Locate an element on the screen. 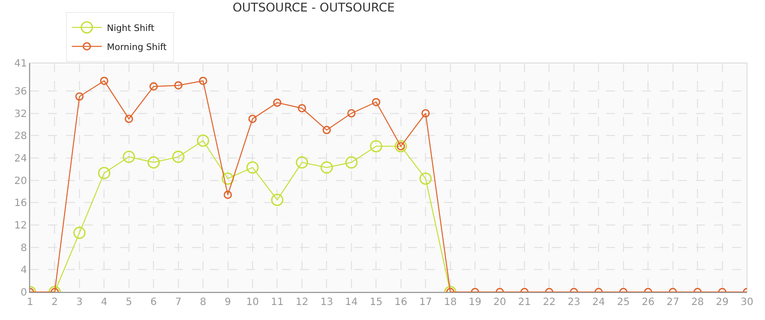 The height and width of the screenshot is (320, 765). x-tick-label: 30 is located at coordinates (747, 302).